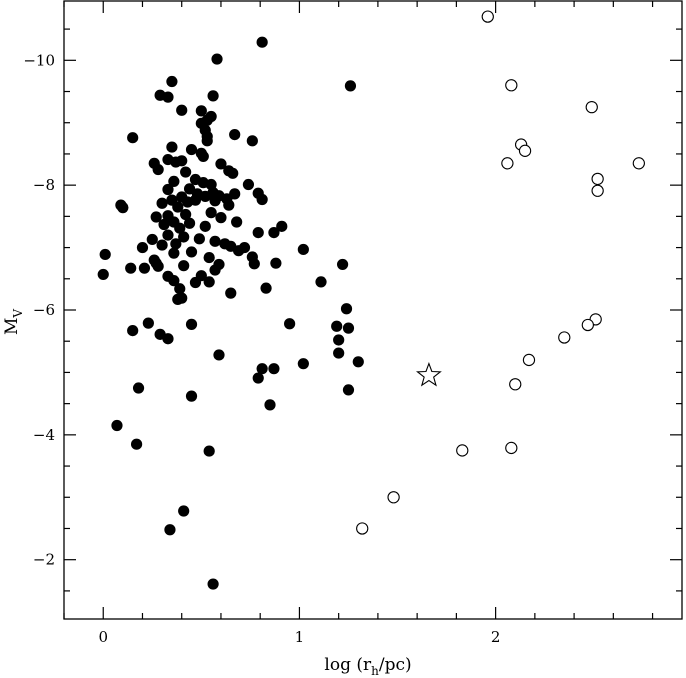 The width and height of the screenshot is (686, 678). Describe the element at coordinates (395, 665) in the screenshot. I see `x-axis-label-tail: /pc)` at that location.